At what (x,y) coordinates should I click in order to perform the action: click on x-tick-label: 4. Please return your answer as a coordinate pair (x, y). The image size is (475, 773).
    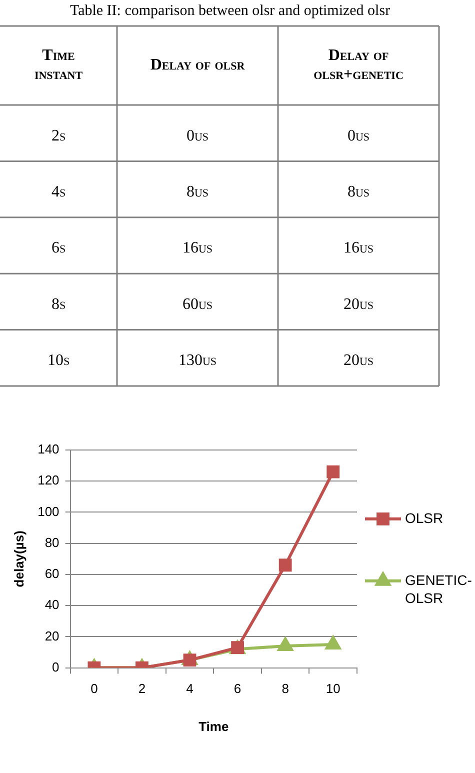
    Looking at the image, I should click on (190, 688).